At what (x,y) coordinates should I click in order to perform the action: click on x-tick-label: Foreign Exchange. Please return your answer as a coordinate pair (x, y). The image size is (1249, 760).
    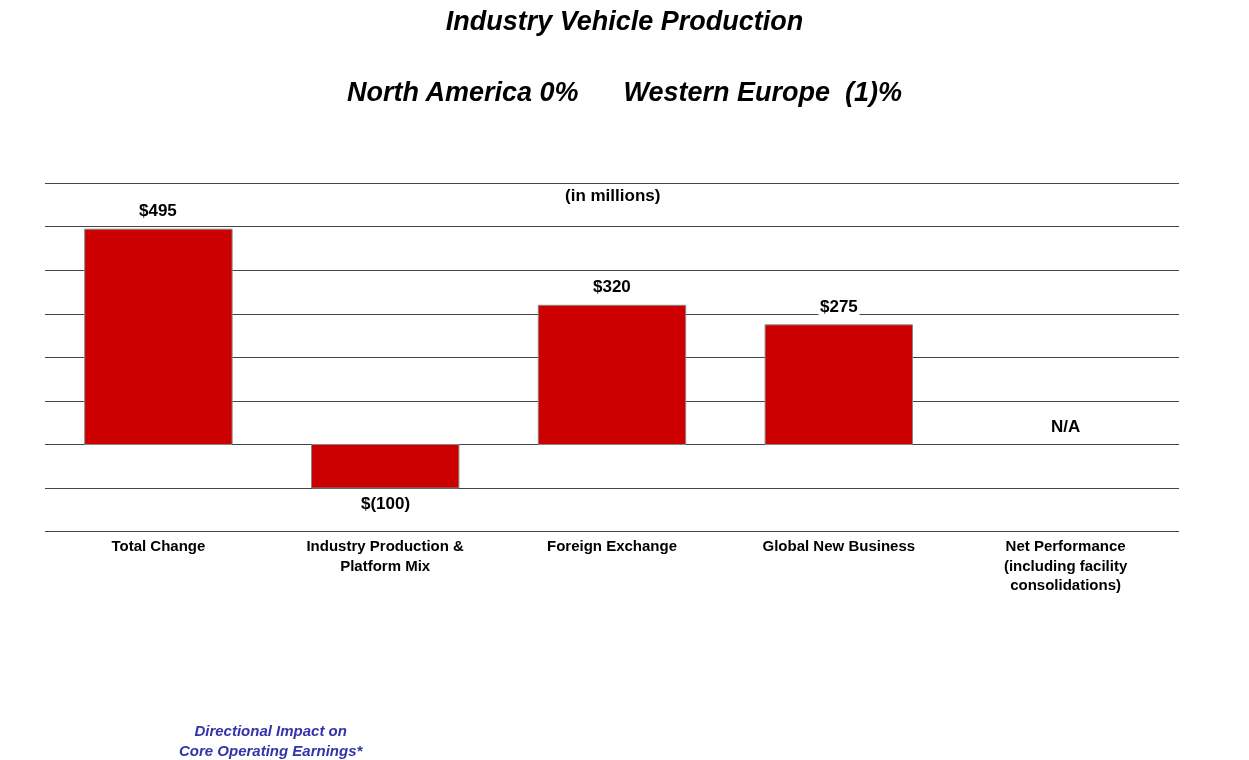
    Looking at the image, I should click on (612, 545).